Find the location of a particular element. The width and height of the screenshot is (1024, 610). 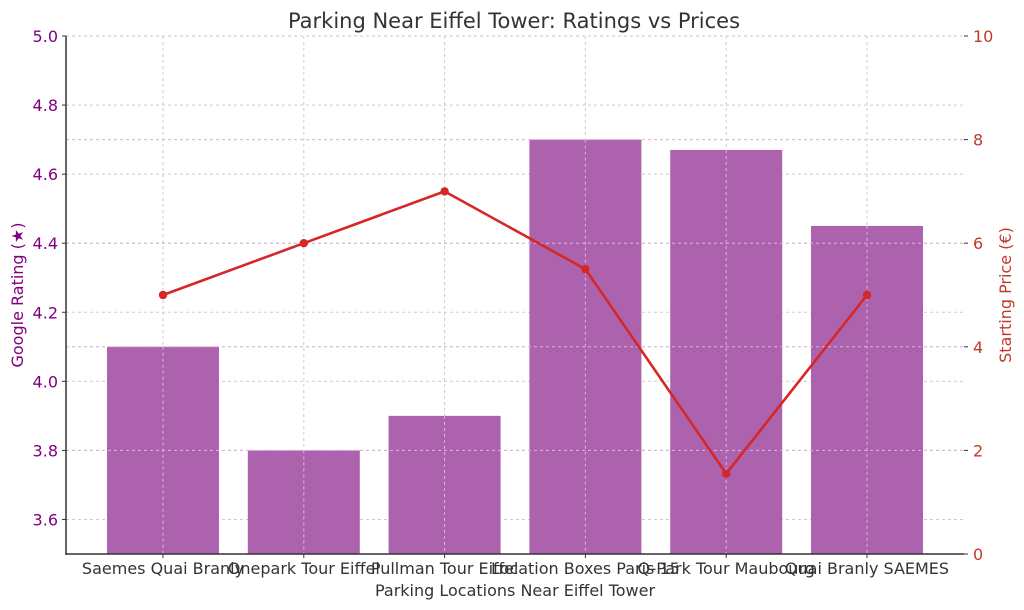

x-tick-label: Onepark Tour Eiffel is located at coordinates (304, 568).